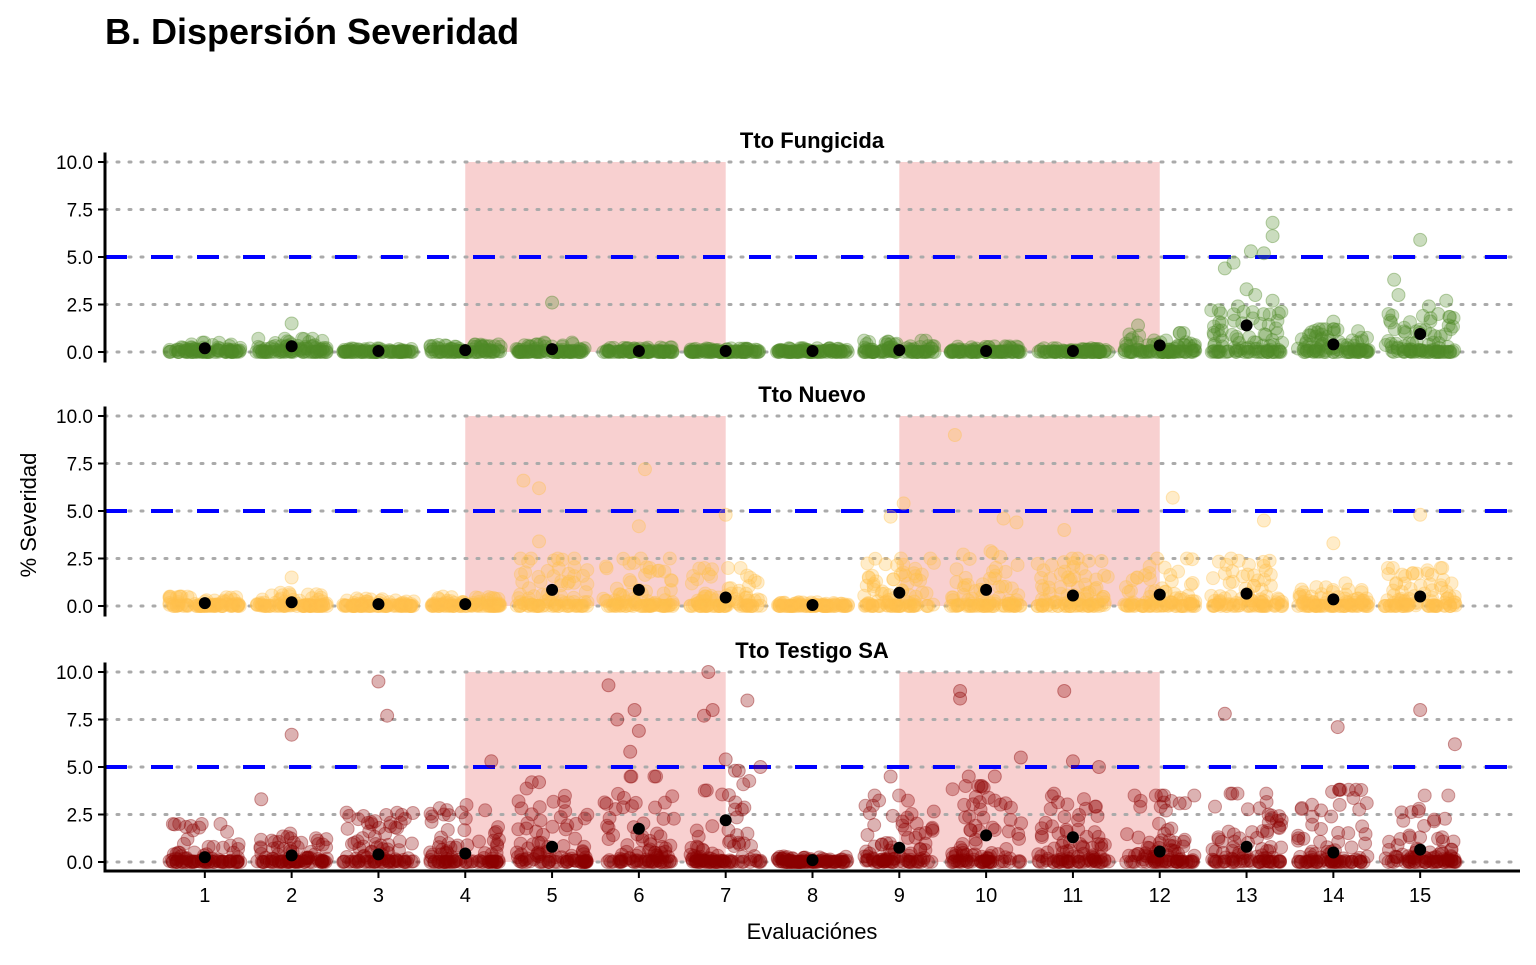  I want to click on panel-title: Tto Fungicida, so click(812, 140).